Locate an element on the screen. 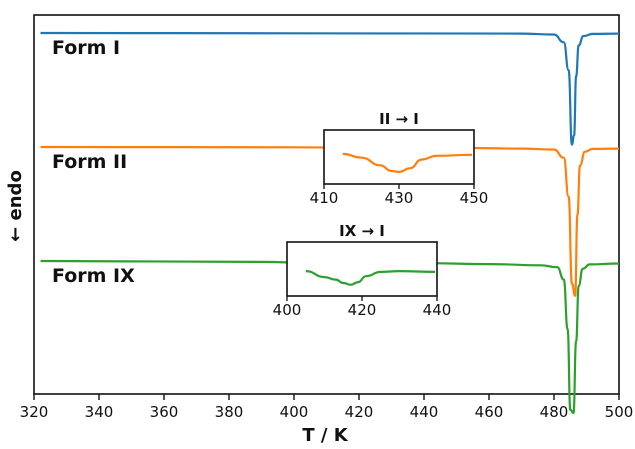  inset-1-tick-label-1: 420 is located at coordinates (362, 310).